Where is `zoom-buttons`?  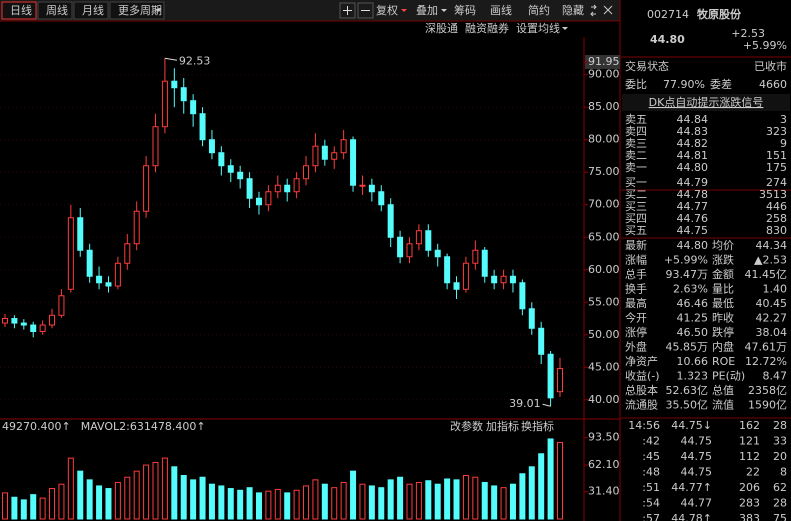 zoom-buttons is located at coordinates (356, 10).